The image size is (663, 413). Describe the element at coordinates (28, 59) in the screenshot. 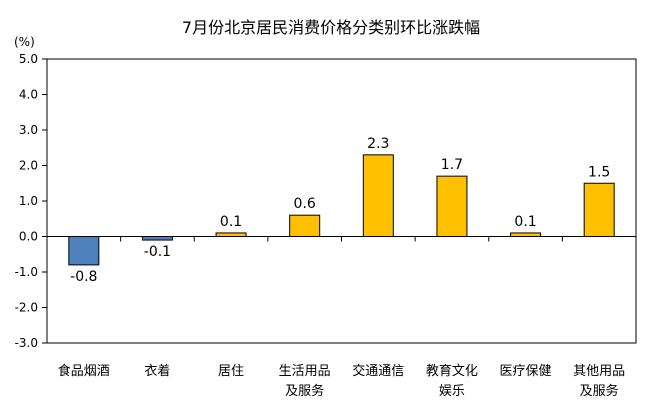

I see `y-tick-label: 5.0` at that location.